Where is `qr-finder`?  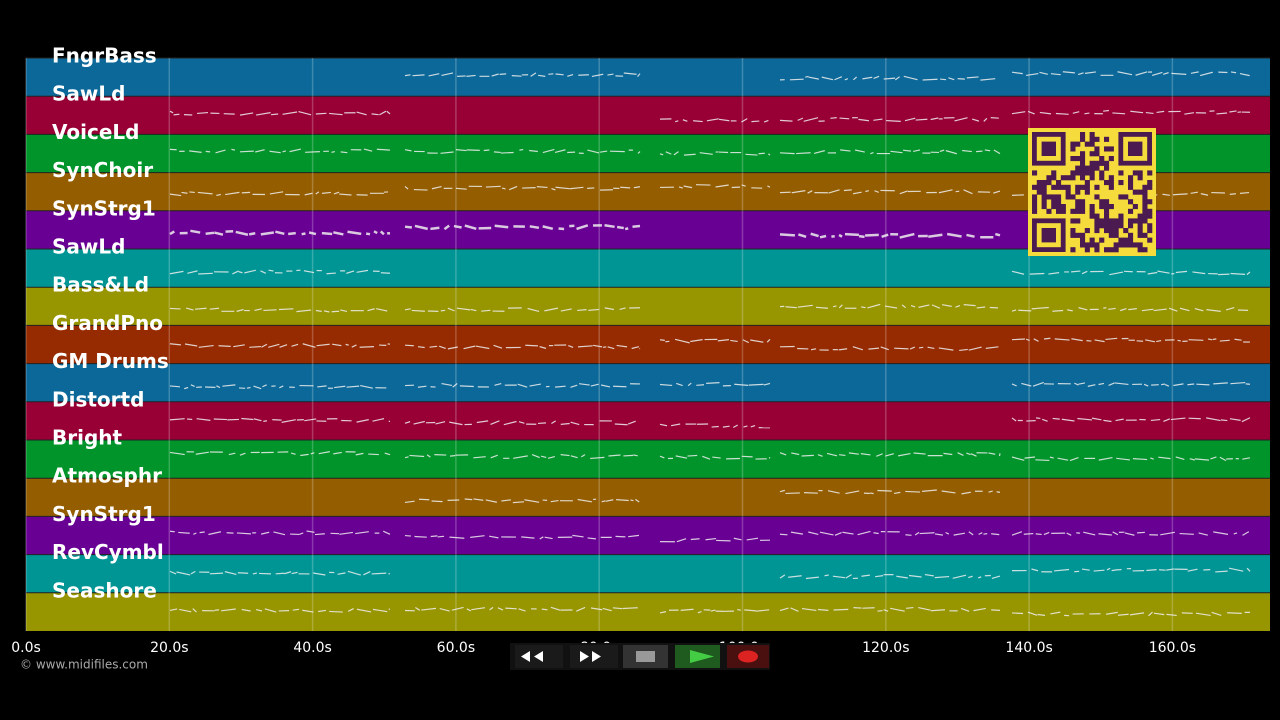 qr-finder is located at coordinates (1135, 148).